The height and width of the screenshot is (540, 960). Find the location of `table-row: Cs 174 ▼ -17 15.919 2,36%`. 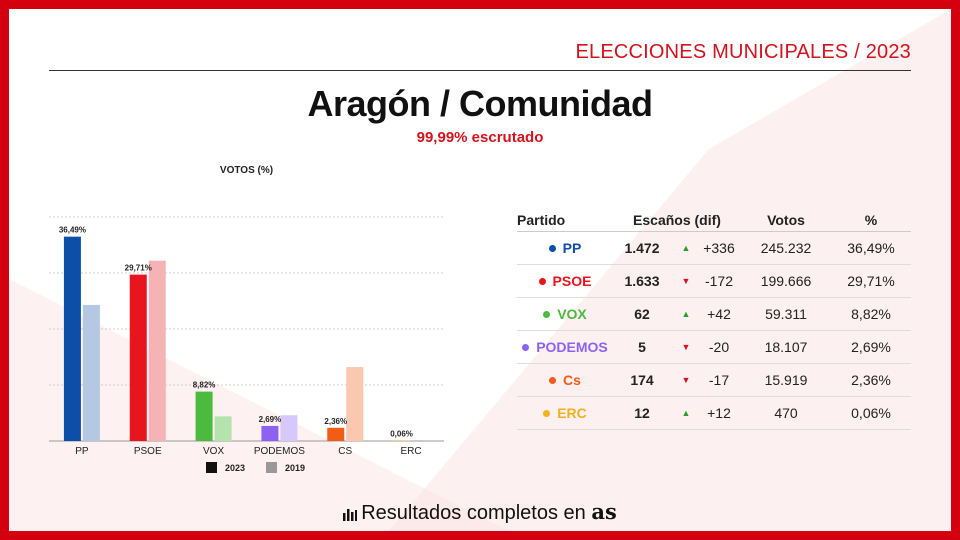

table-row: Cs 174 ▼ -17 15.919 2,36% is located at coordinates (714, 380).